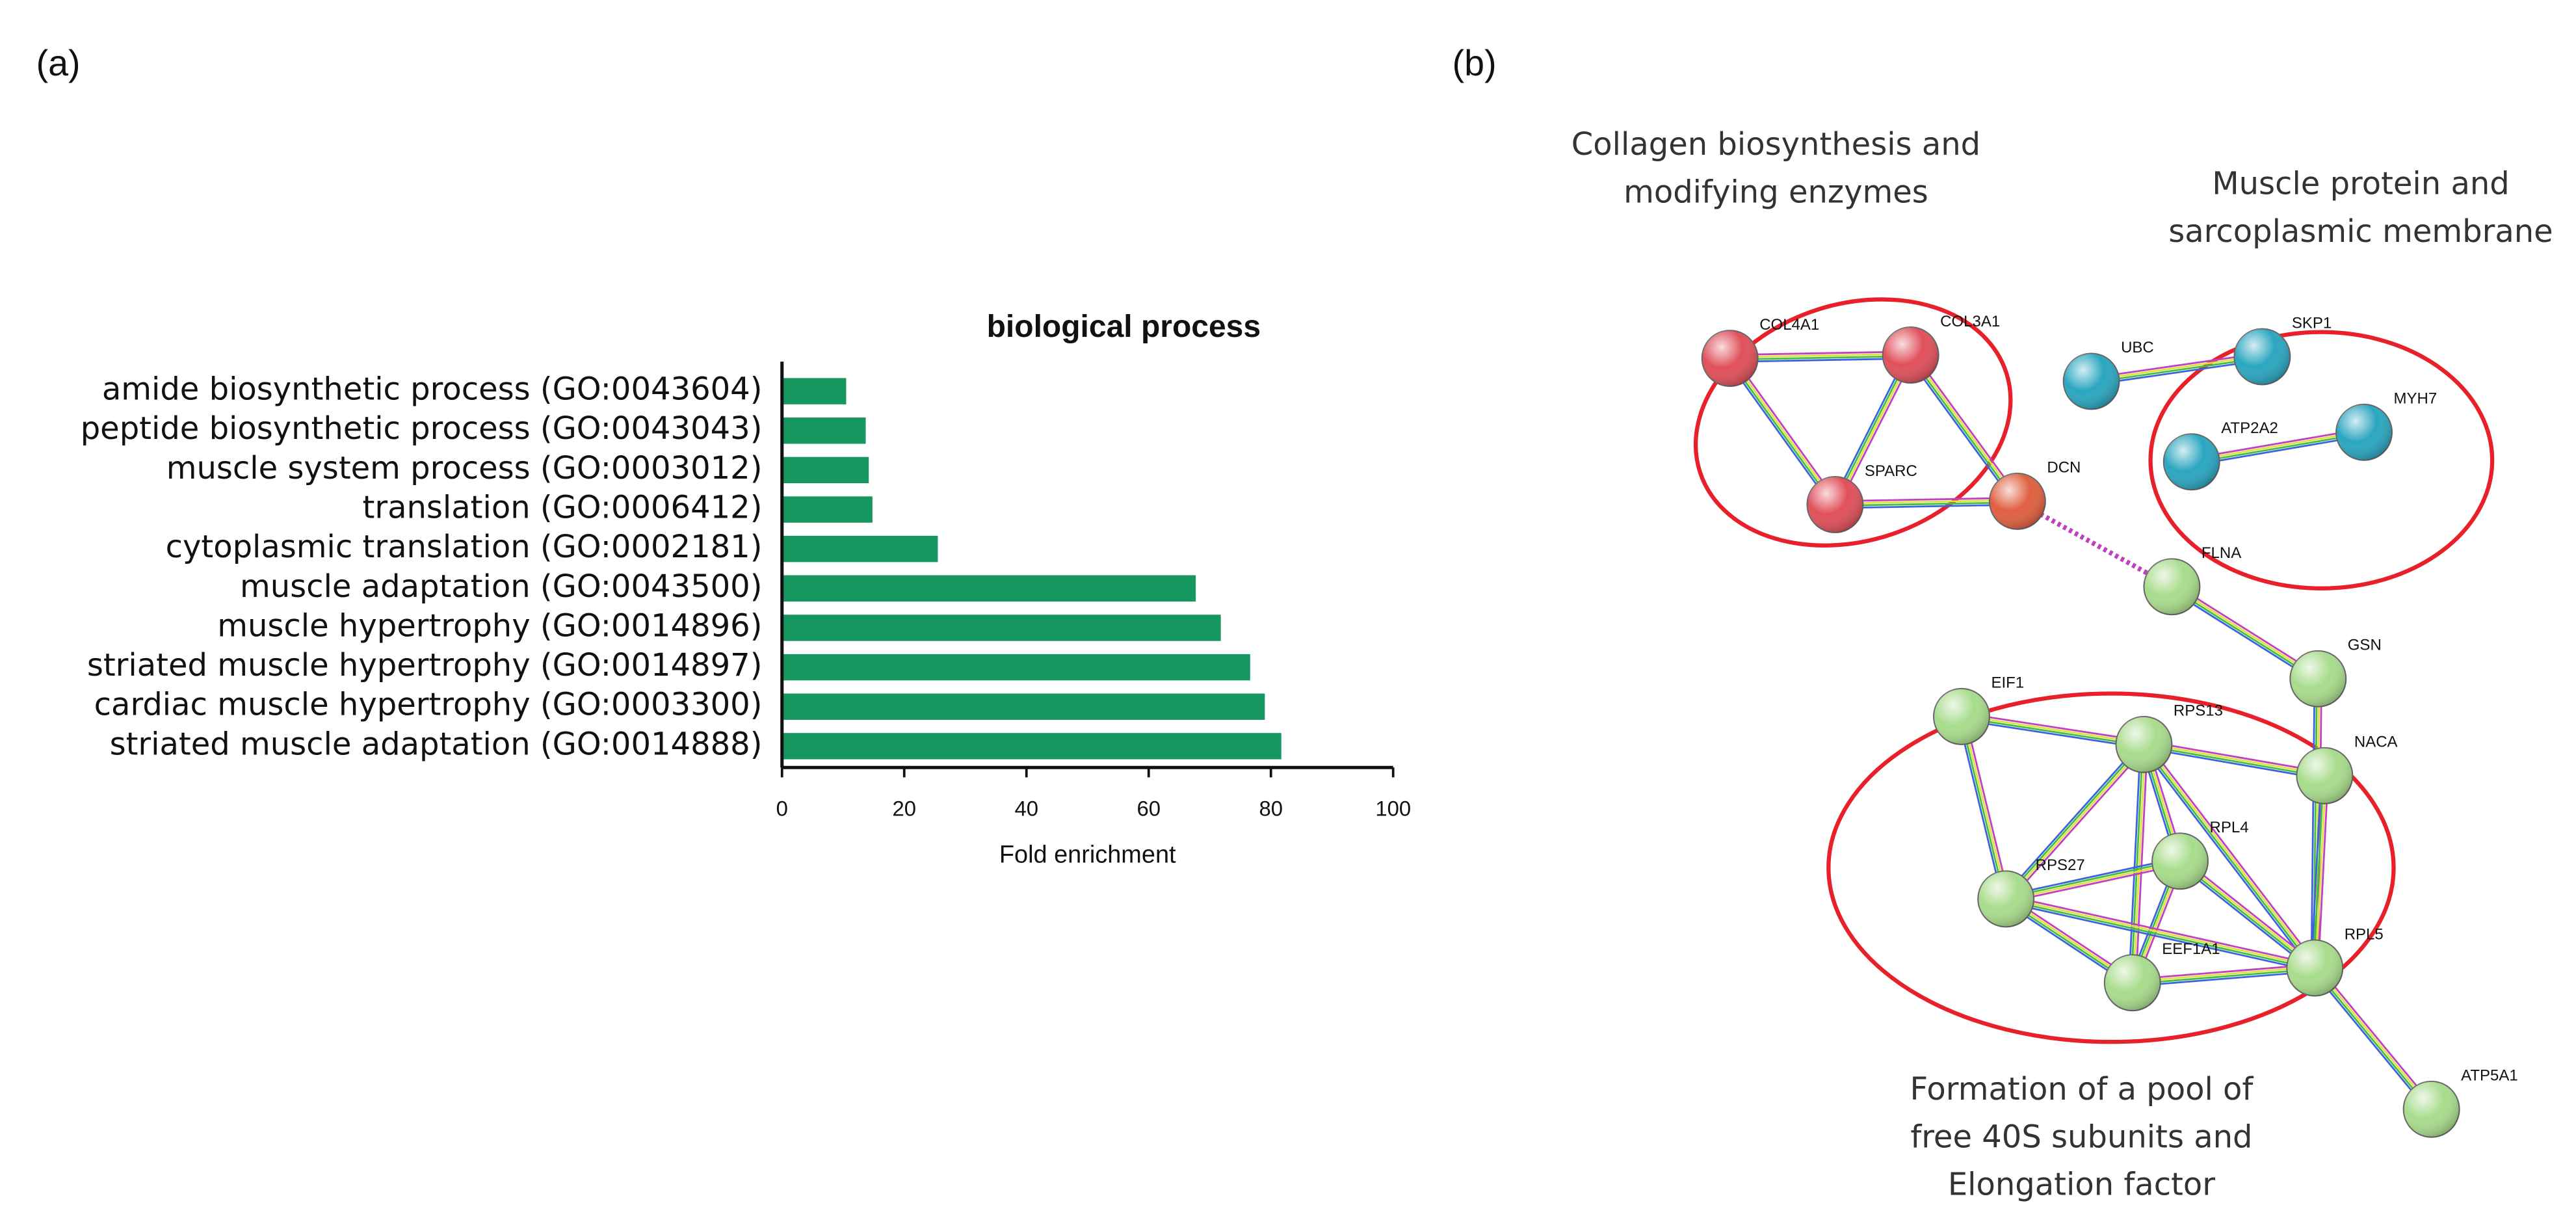 This screenshot has height=1231, width=2576. I want to click on node-label: RPS13, so click(2198, 711).